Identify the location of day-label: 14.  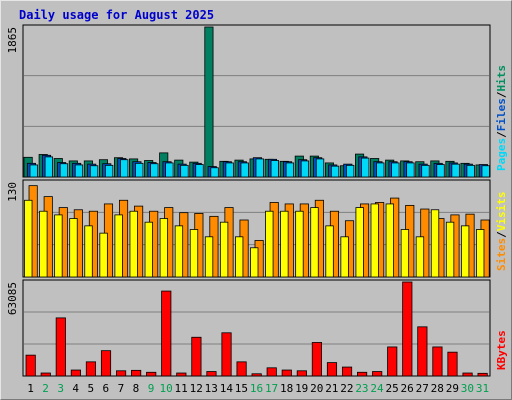
(227, 388).